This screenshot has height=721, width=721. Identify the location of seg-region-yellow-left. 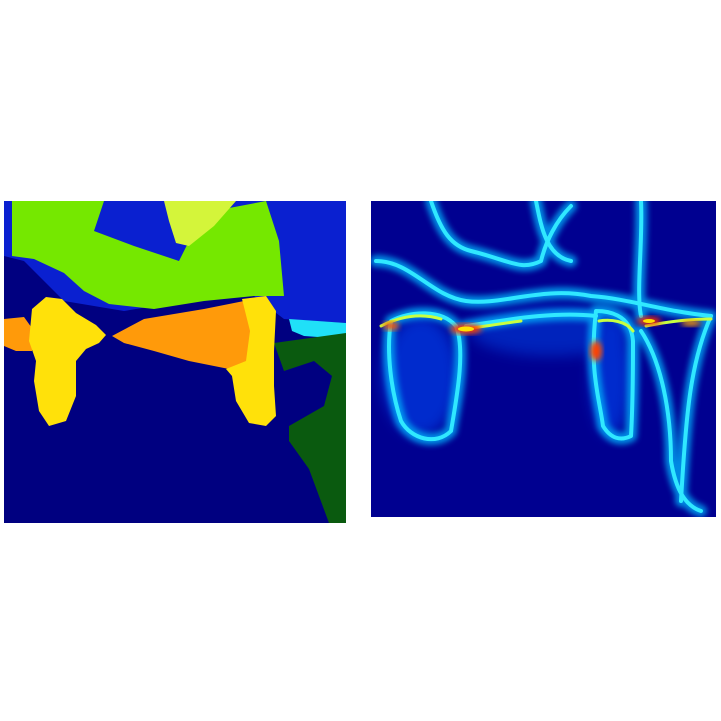
(67, 361).